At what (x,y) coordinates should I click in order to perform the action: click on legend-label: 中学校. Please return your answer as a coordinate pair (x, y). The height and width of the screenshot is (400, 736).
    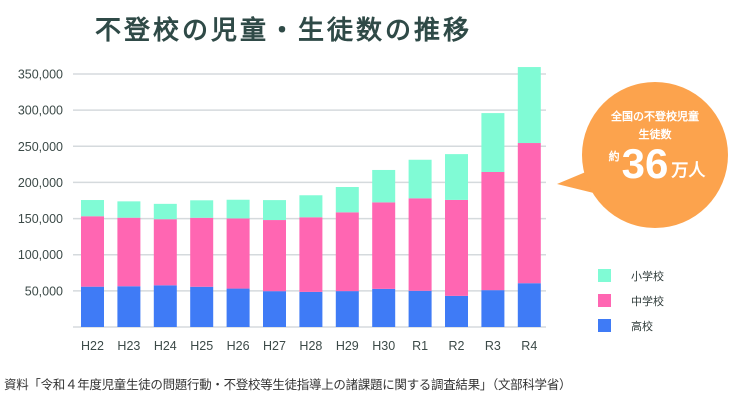
    Looking at the image, I should click on (647, 301).